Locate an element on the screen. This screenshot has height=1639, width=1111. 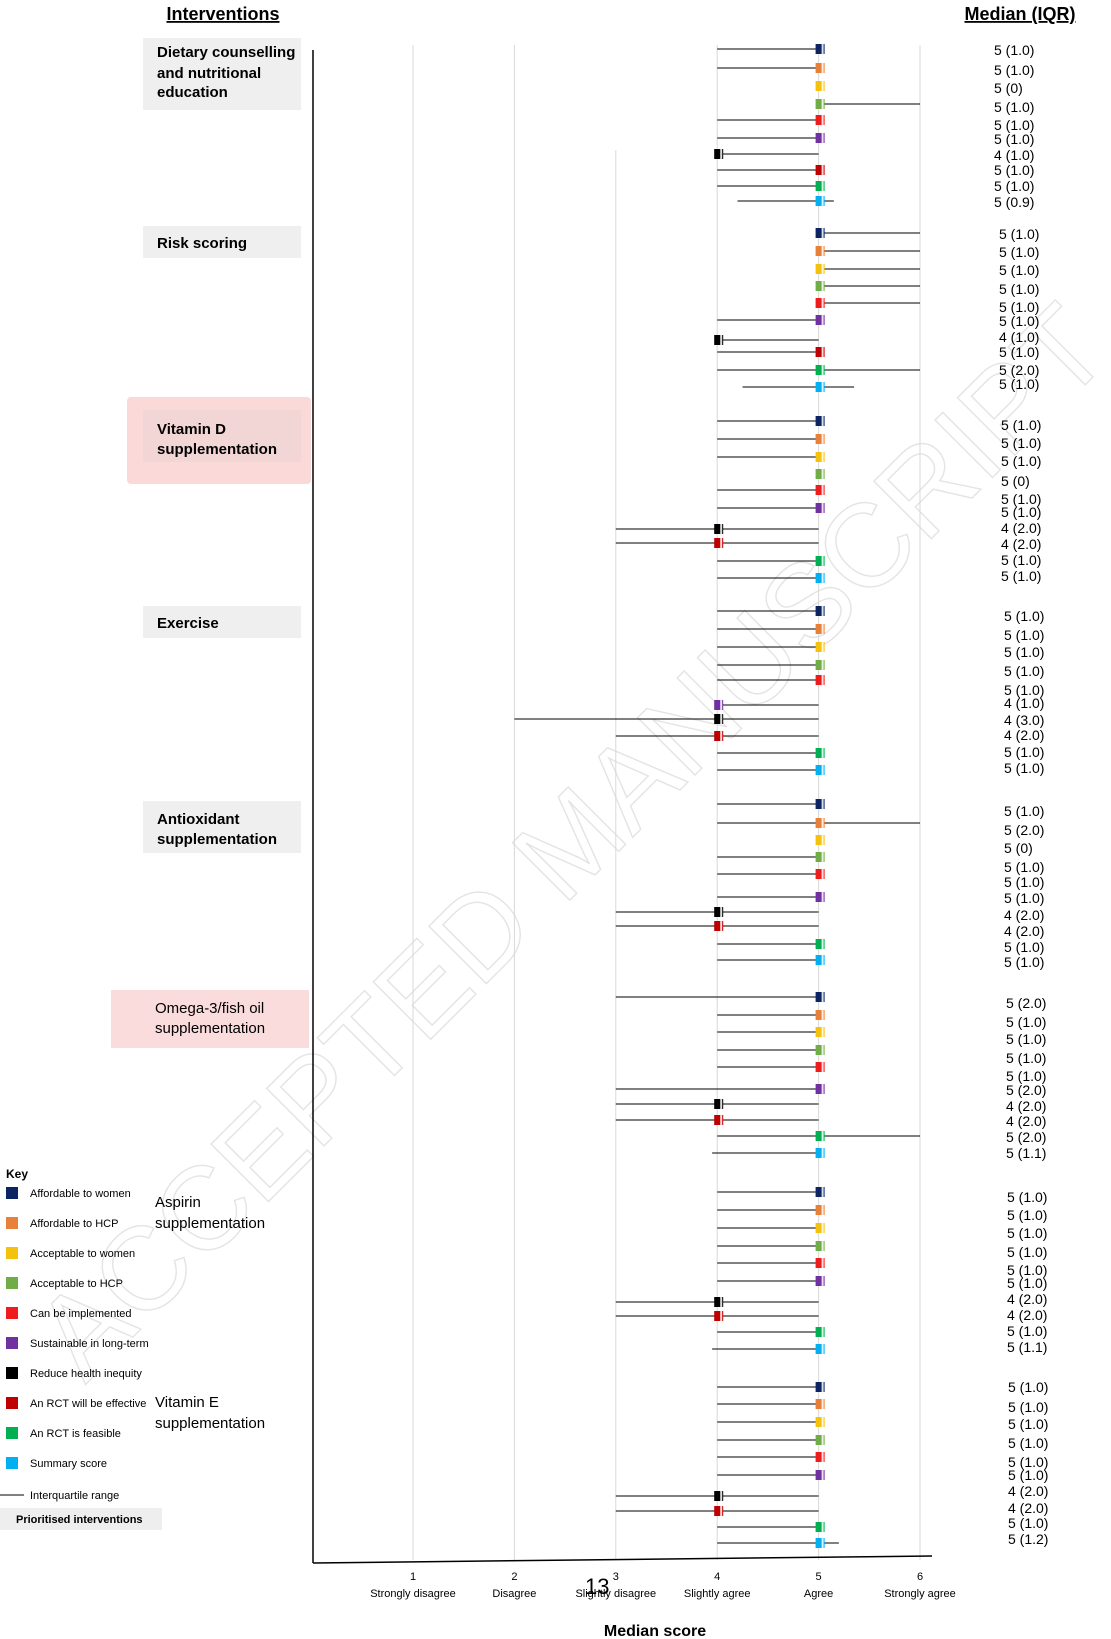
key-prioritised-box is located at coordinates (81, 1519).